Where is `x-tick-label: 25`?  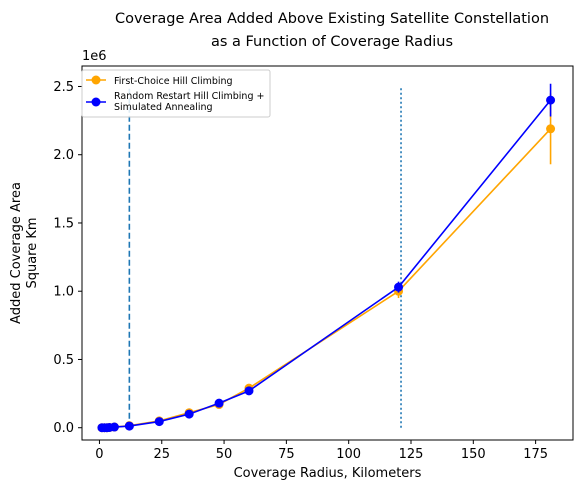 x-tick-label: 25 is located at coordinates (161, 454).